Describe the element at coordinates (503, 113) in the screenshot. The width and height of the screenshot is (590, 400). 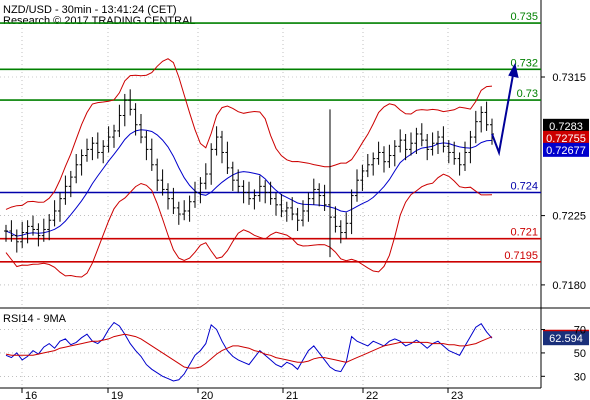
I see `forecast-path` at that location.